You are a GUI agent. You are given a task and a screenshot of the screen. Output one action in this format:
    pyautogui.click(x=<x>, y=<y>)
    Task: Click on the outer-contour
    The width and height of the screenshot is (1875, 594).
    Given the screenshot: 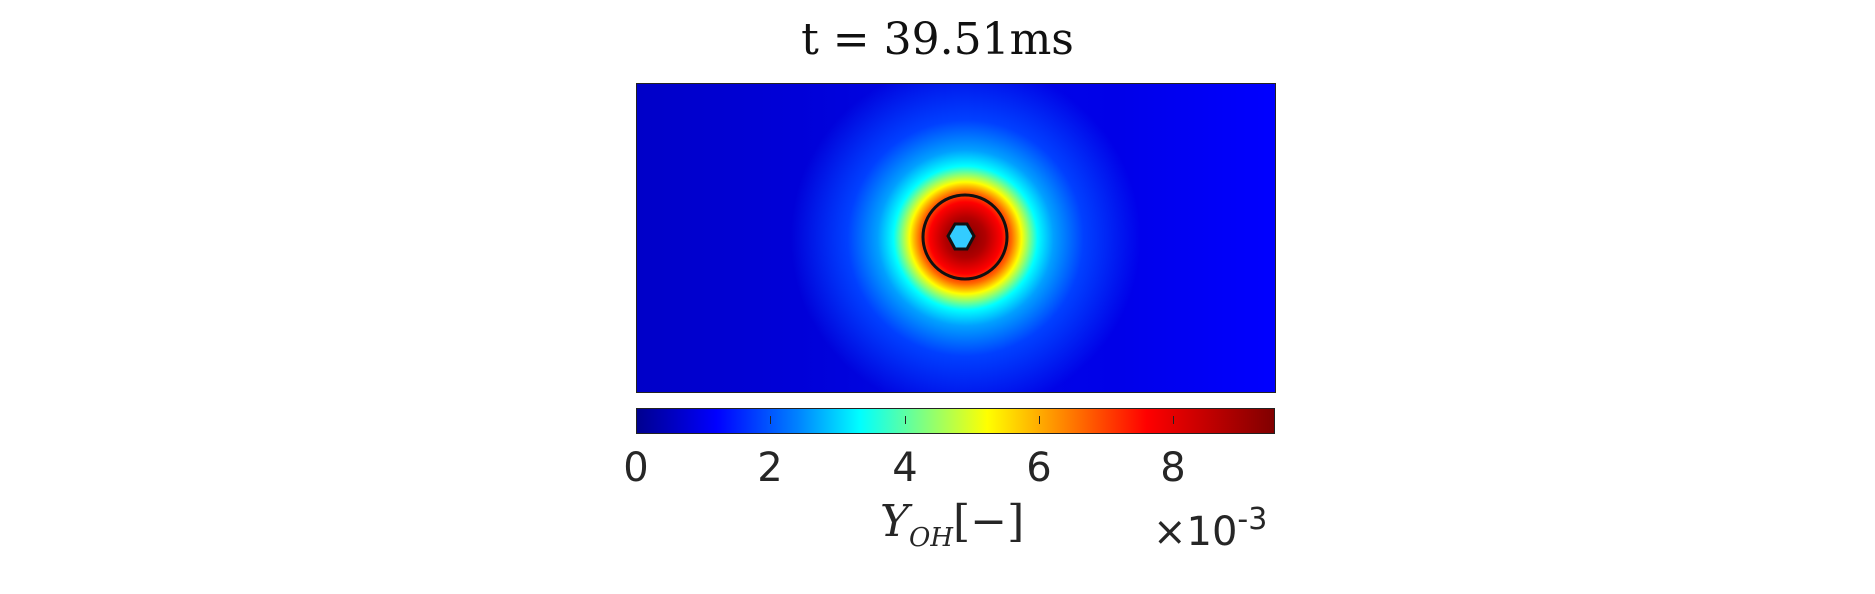 What is the action you would take?
    pyautogui.click(x=965, y=237)
    